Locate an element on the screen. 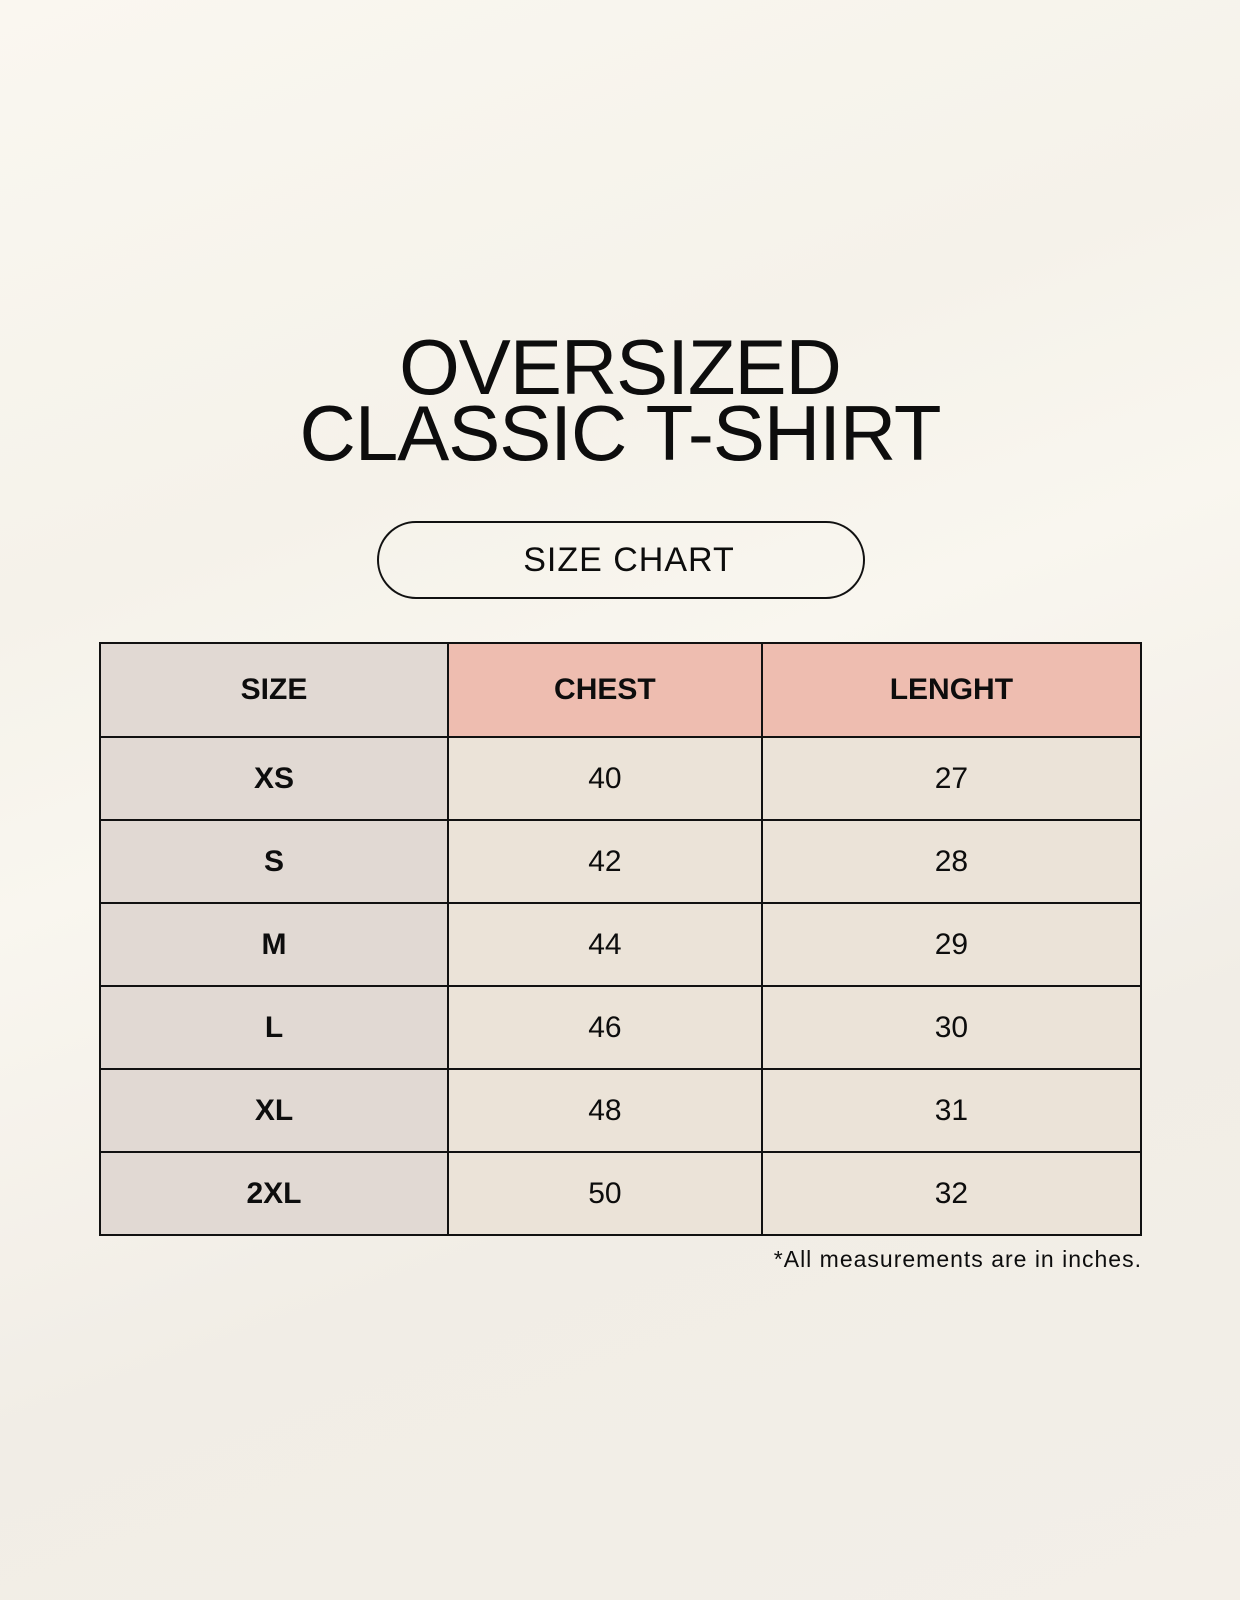 The image size is (1240, 1600). cell-length: 29 is located at coordinates (951, 944).